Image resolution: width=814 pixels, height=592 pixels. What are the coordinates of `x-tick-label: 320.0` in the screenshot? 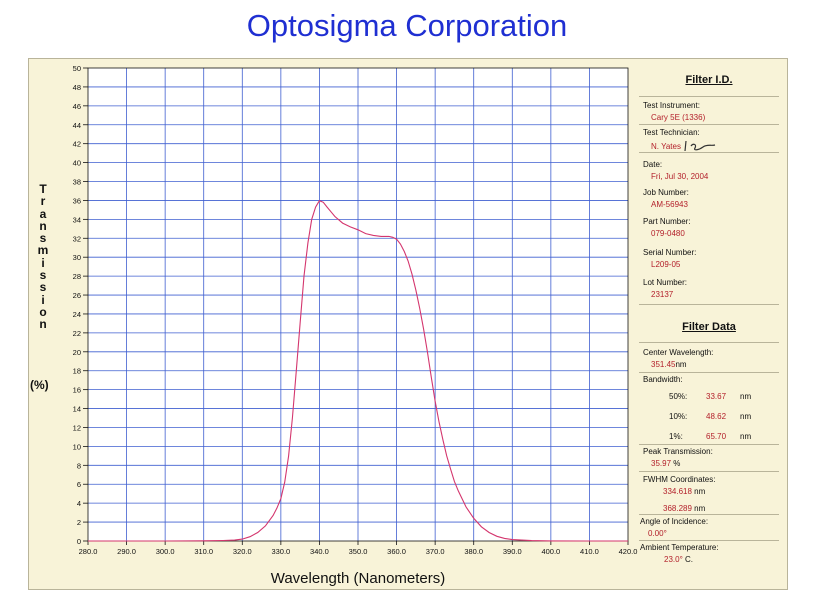 It's located at (242, 551).